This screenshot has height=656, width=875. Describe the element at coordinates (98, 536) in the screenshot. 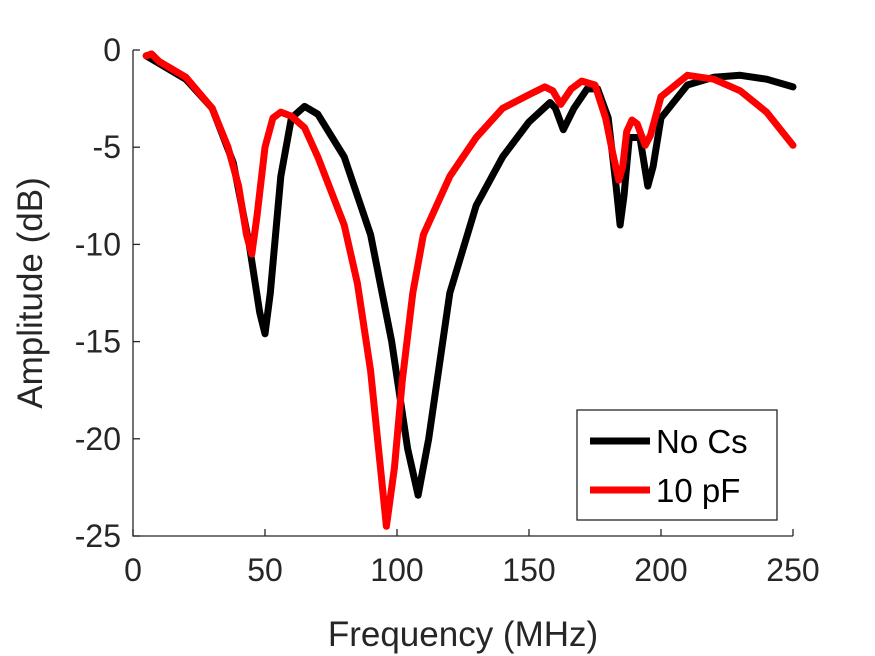

I see `y-tick-label: -25` at that location.